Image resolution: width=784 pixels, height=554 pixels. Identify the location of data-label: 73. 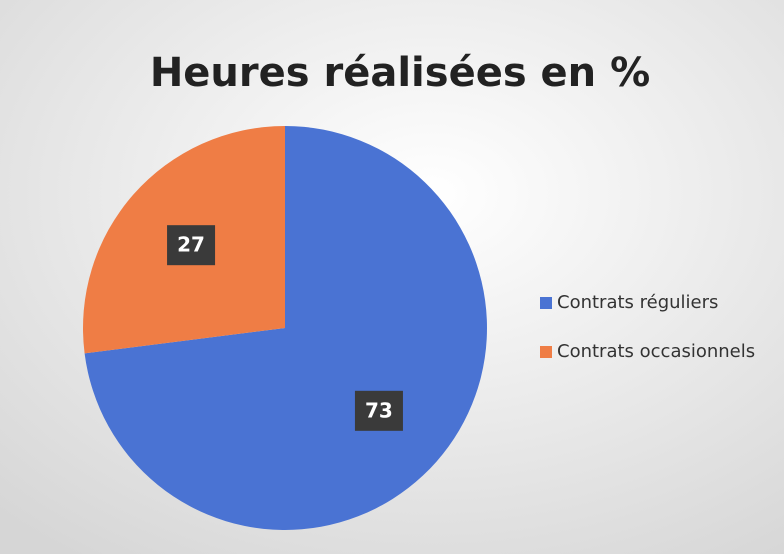
(379, 410).